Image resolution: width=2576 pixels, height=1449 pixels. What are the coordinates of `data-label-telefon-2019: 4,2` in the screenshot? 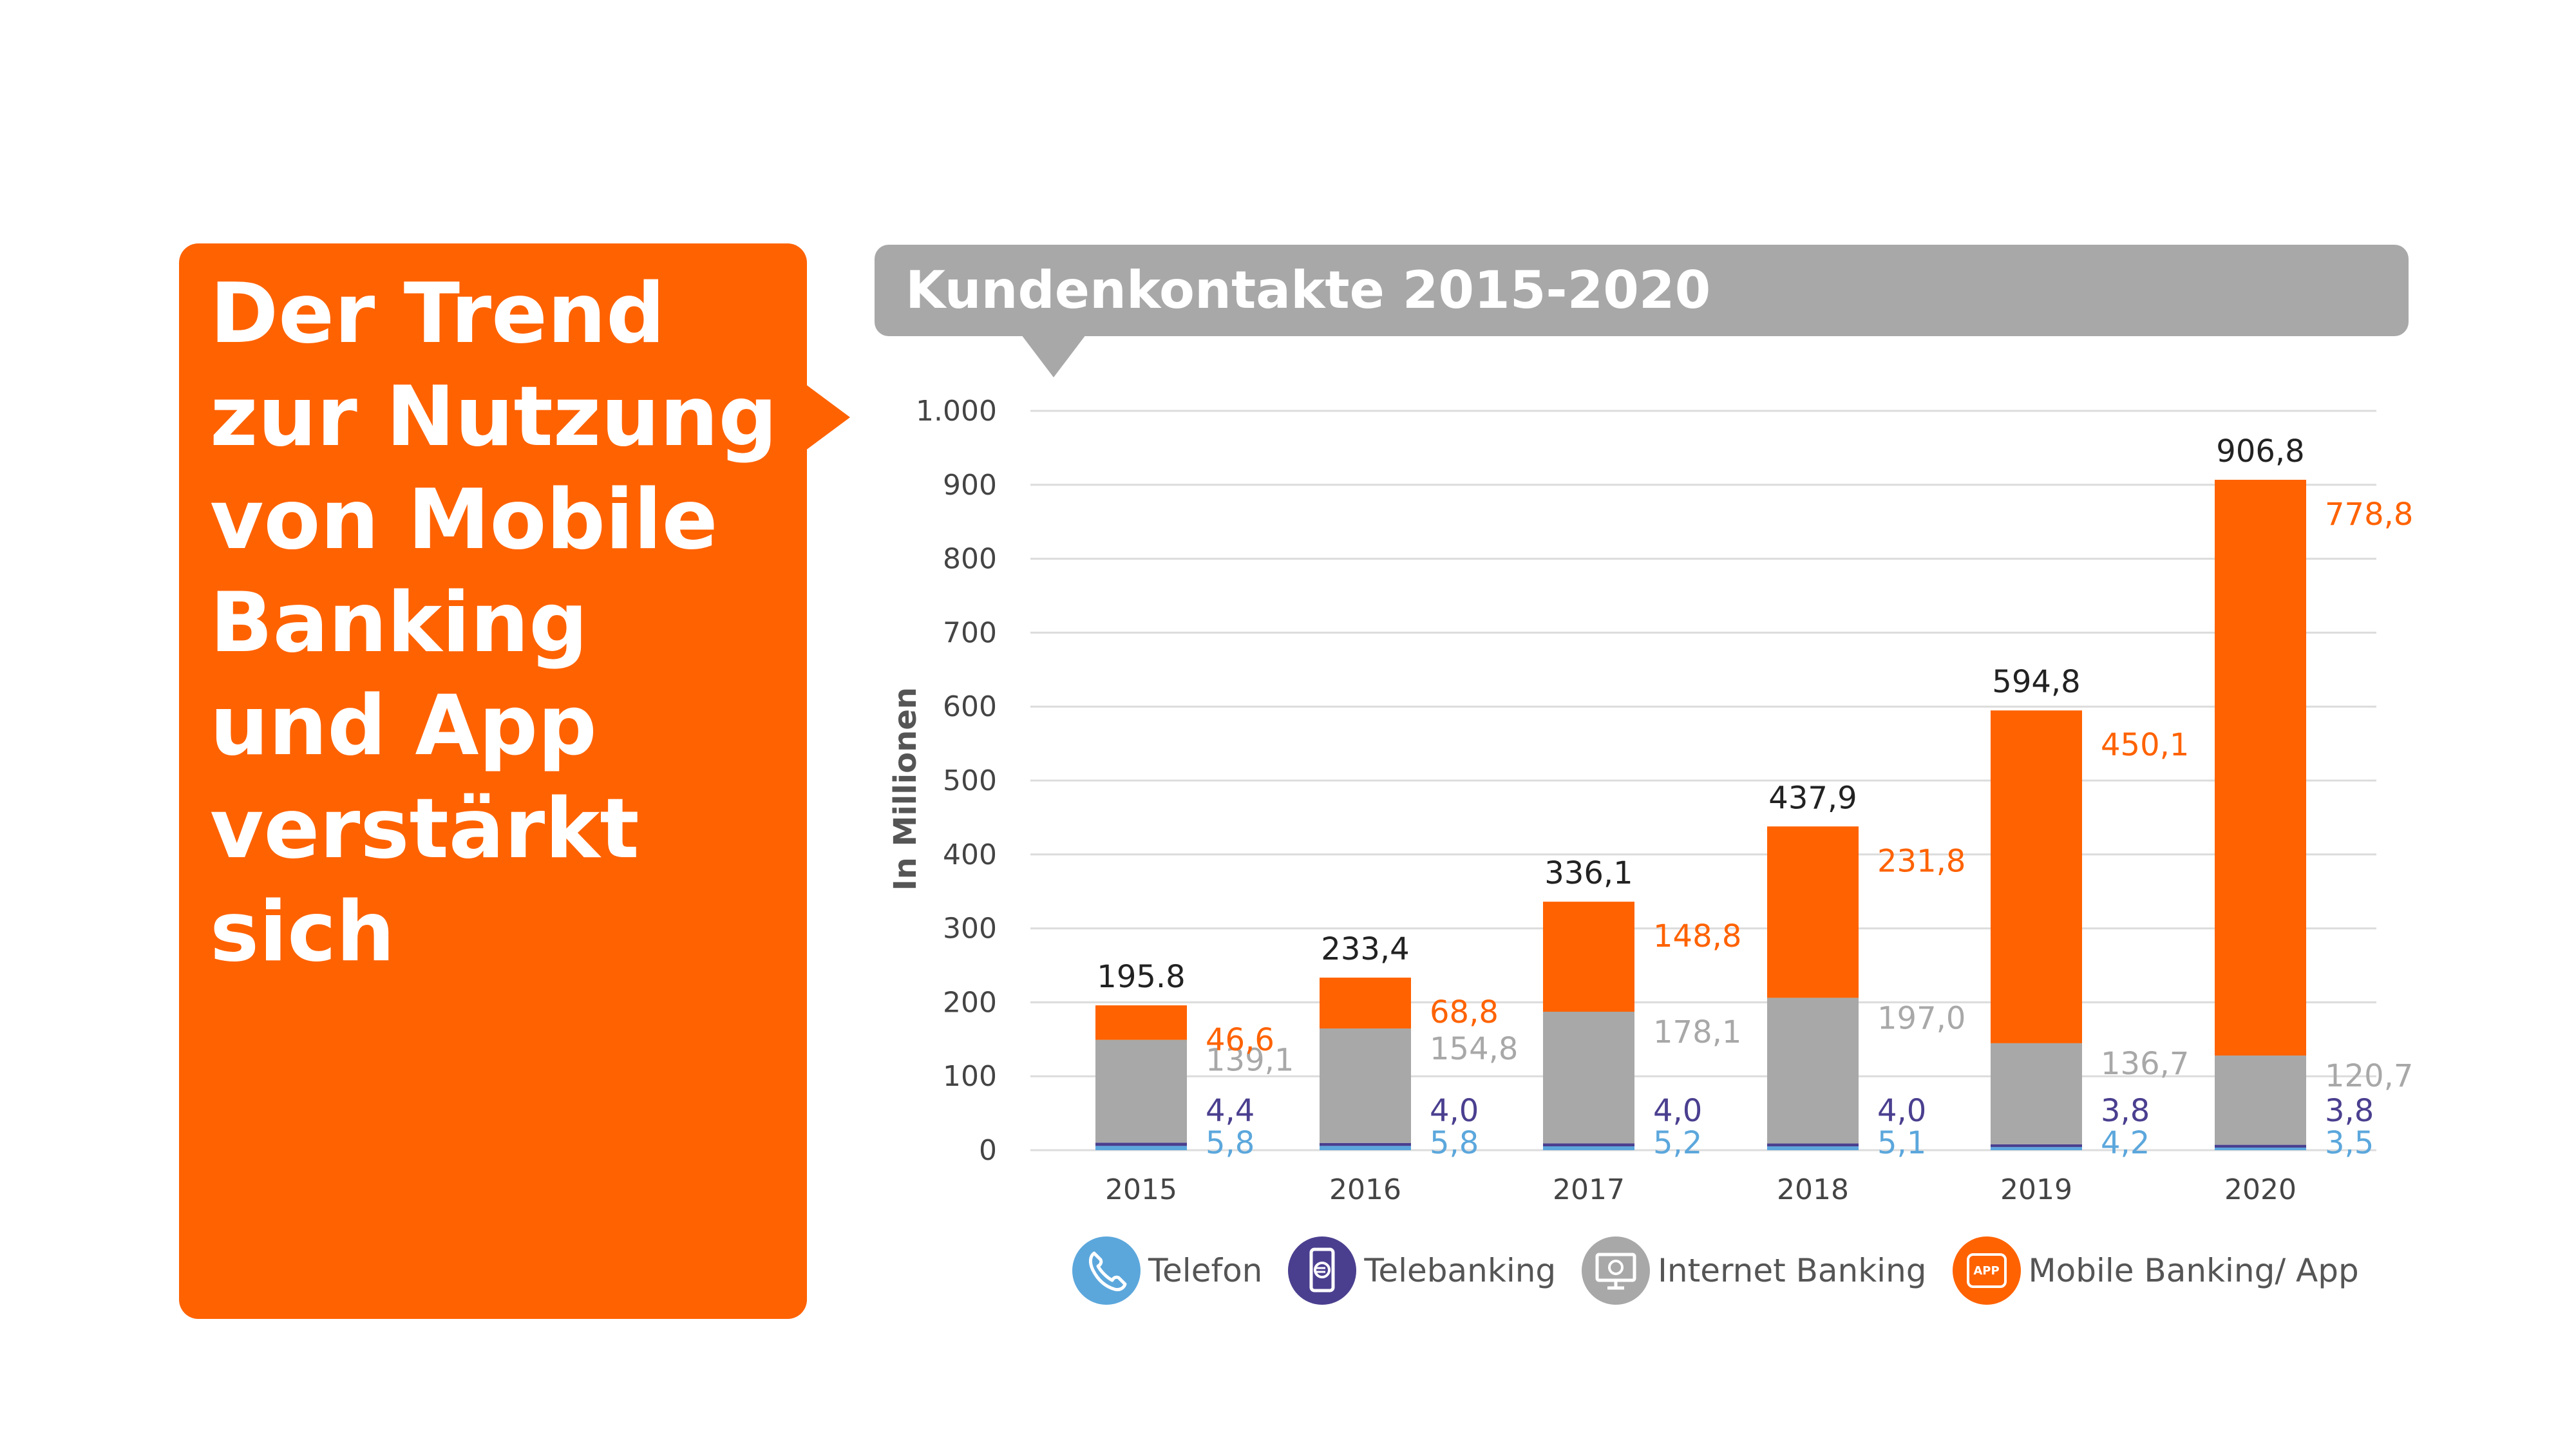 It's located at (2125, 1143).